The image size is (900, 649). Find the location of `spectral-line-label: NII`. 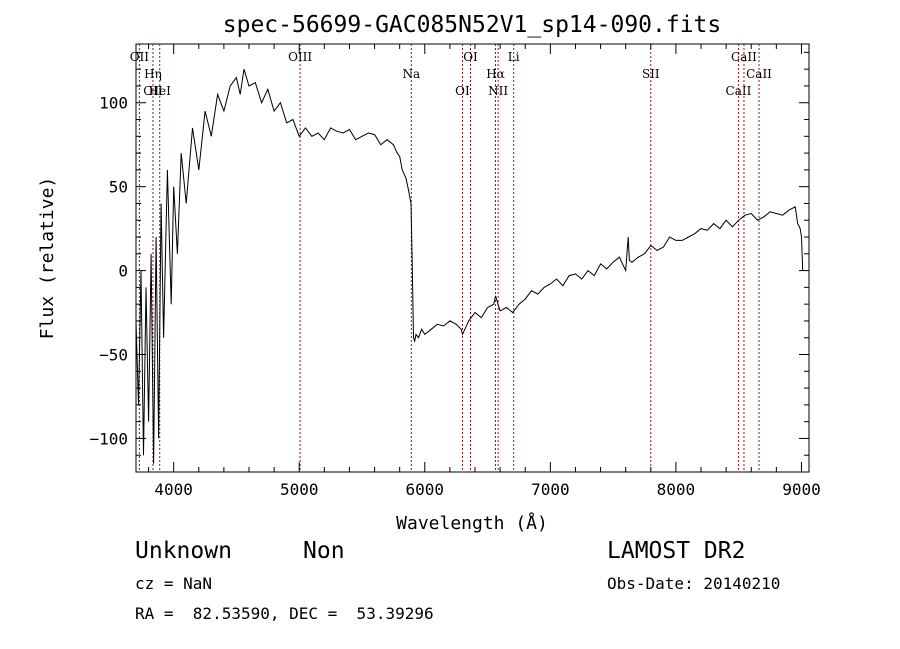

spectral-line-label: NII is located at coordinates (498, 91).